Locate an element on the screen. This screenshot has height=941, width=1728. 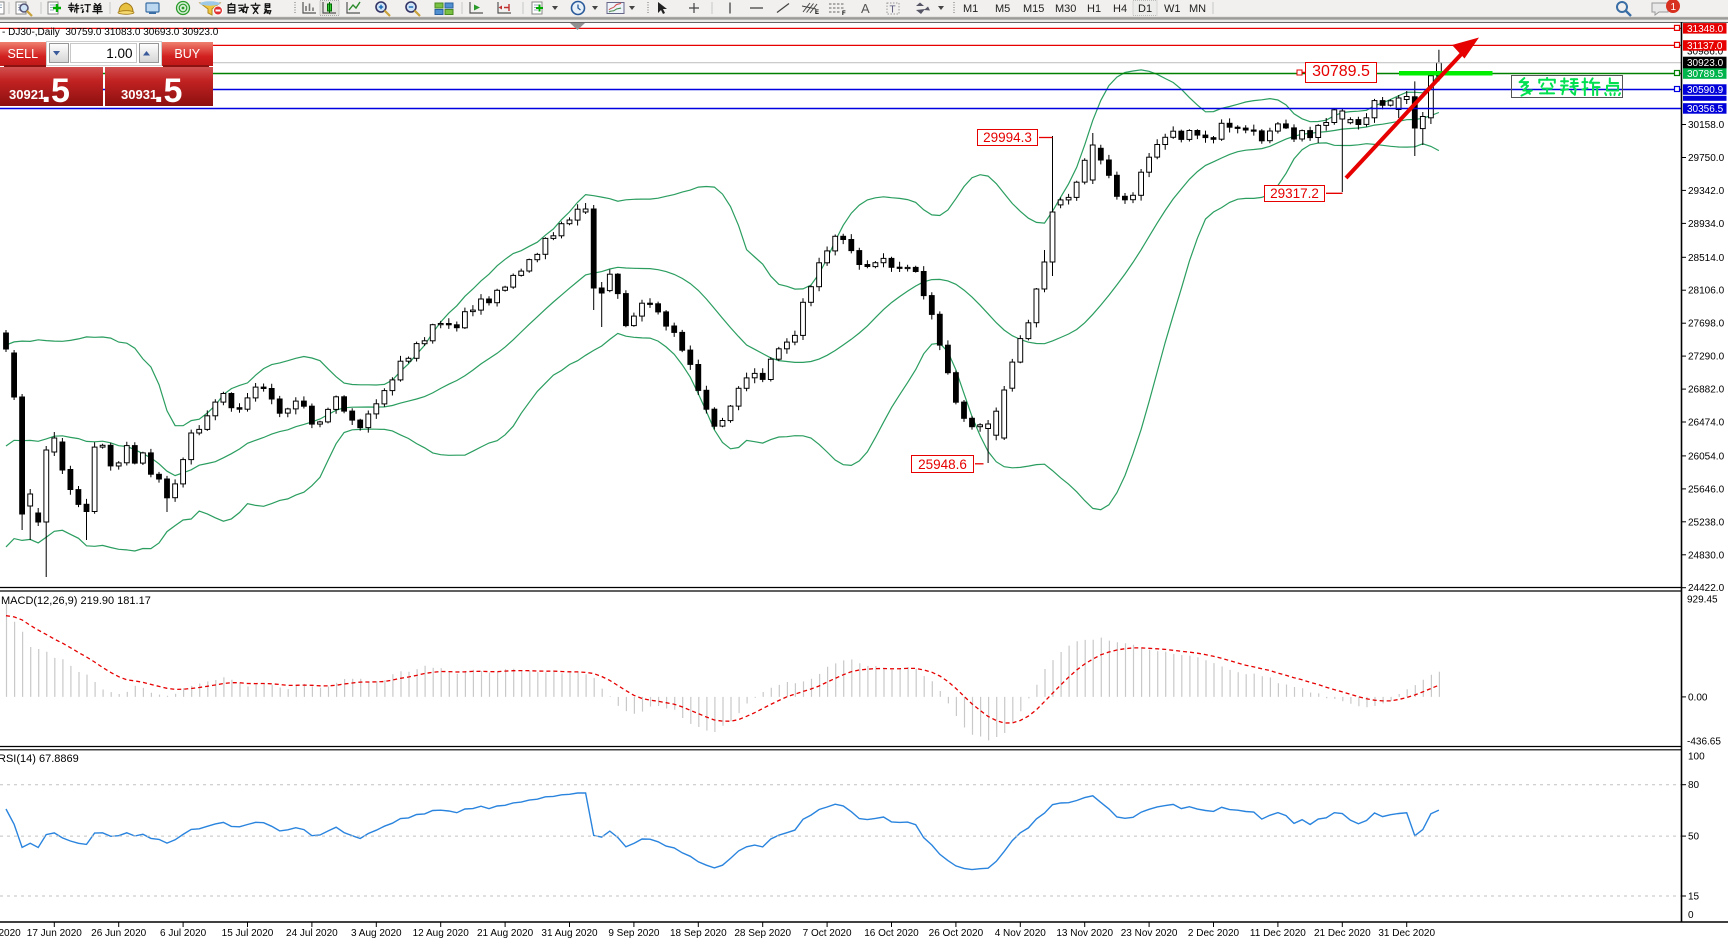
svg-text: 30923.0 is located at coordinates (1705, 63).